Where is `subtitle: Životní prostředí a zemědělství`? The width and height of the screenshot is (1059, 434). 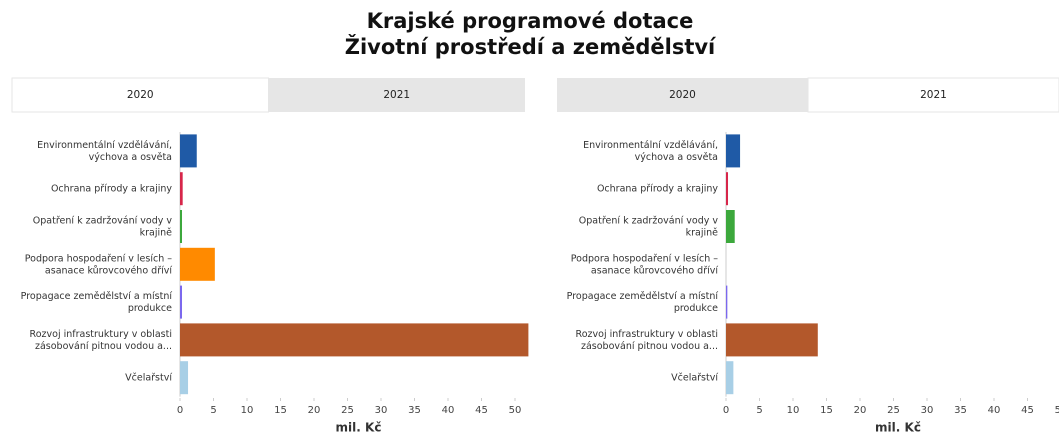
subtitle: Životní prostředí a zemědělství is located at coordinates (531, 46).